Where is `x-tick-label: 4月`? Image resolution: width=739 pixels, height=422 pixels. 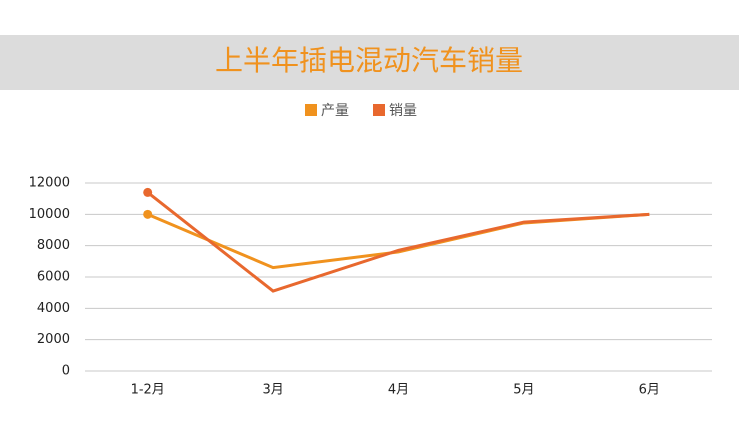
x-tick-label: 4月 is located at coordinates (398, 390).